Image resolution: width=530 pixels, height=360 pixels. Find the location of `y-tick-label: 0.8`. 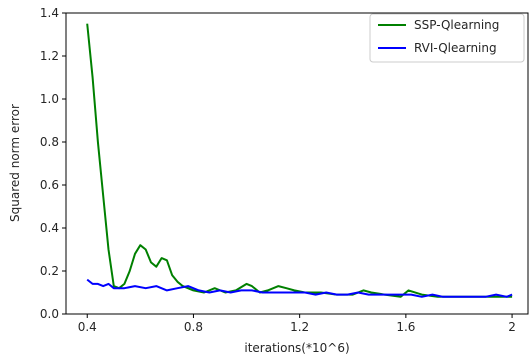

y-tick-label: 0.8 is located at coordinates (49, 142).